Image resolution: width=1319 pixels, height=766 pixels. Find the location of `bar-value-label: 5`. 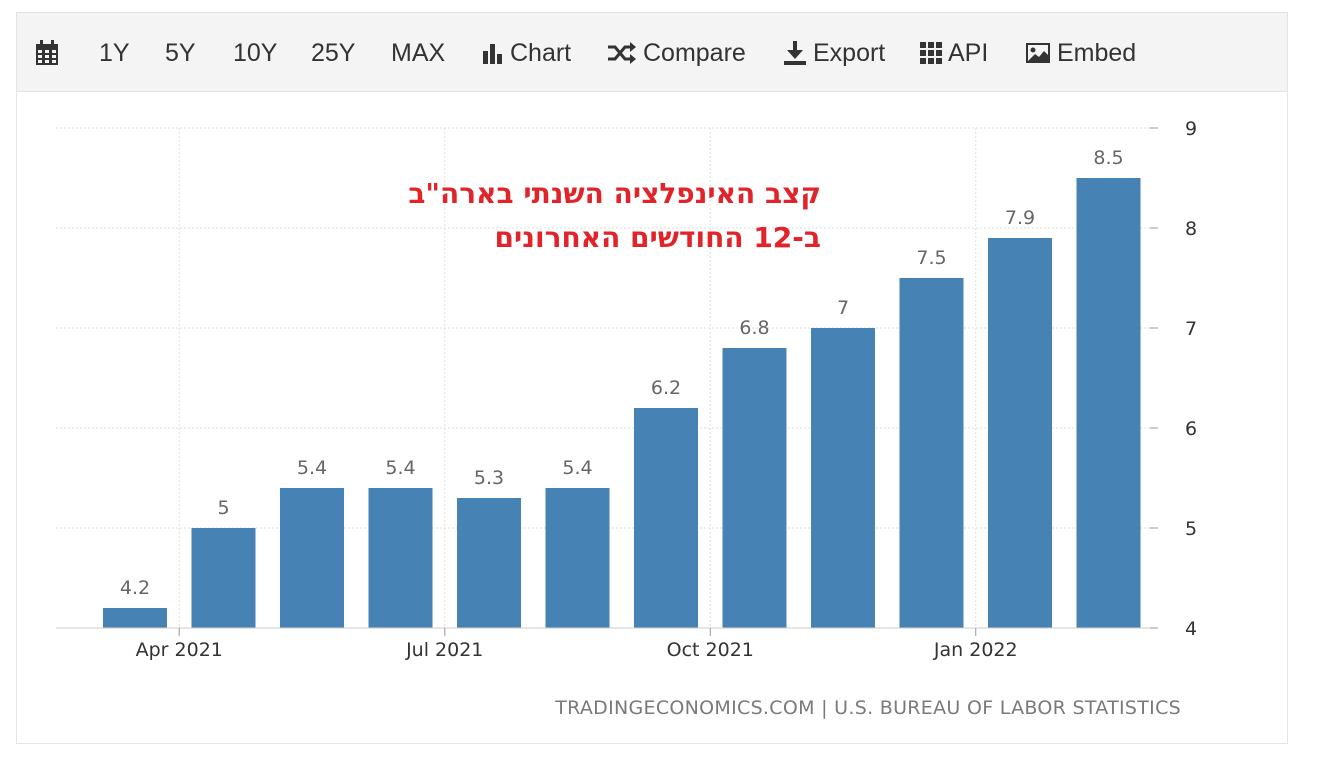

bar-value-label: 5 is located at coordinates (223, 508).